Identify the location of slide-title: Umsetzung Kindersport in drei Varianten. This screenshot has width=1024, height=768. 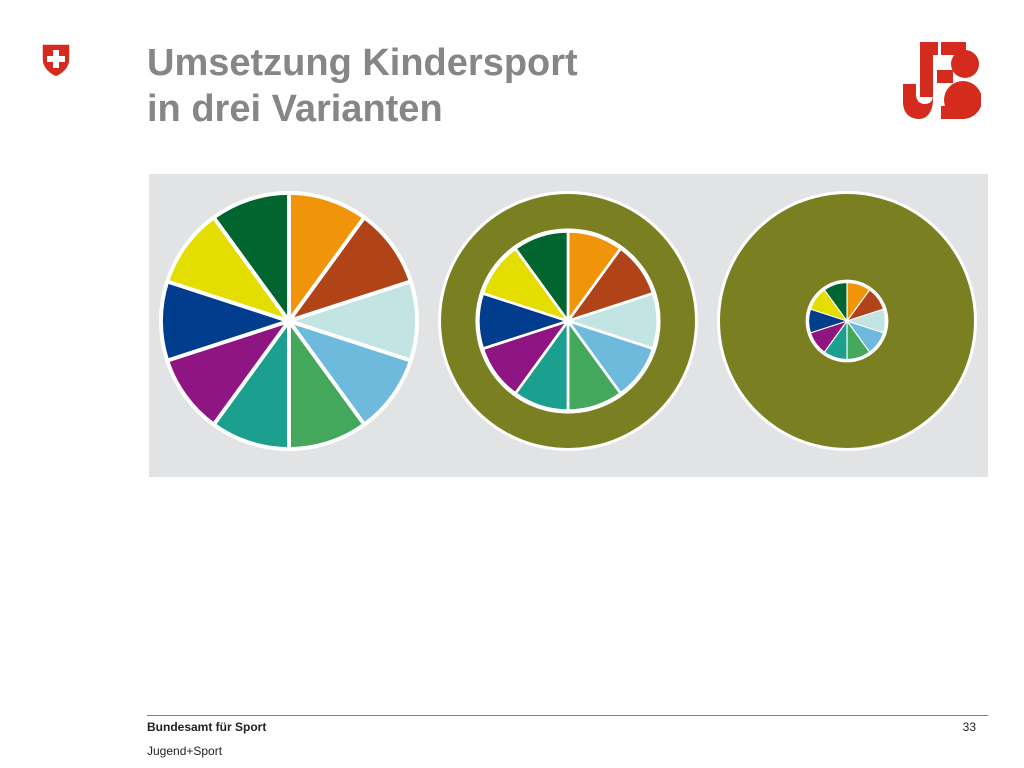
(362, 86).